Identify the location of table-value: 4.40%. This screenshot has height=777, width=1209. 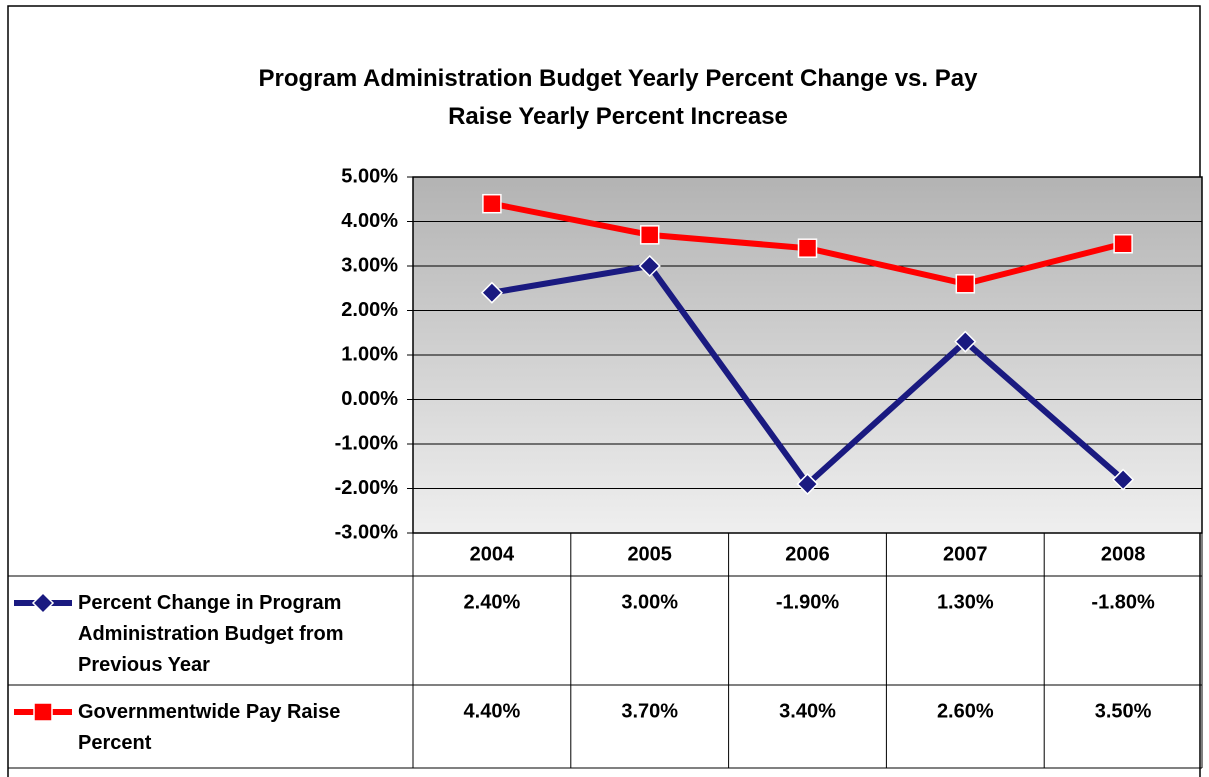
(492, 711).